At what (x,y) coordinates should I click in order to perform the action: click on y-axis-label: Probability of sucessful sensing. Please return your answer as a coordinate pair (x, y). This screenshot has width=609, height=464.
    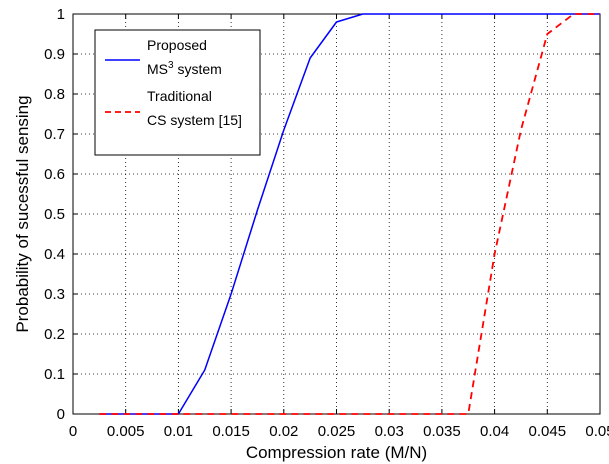
    Looking at the image, I should click on (22, 213).